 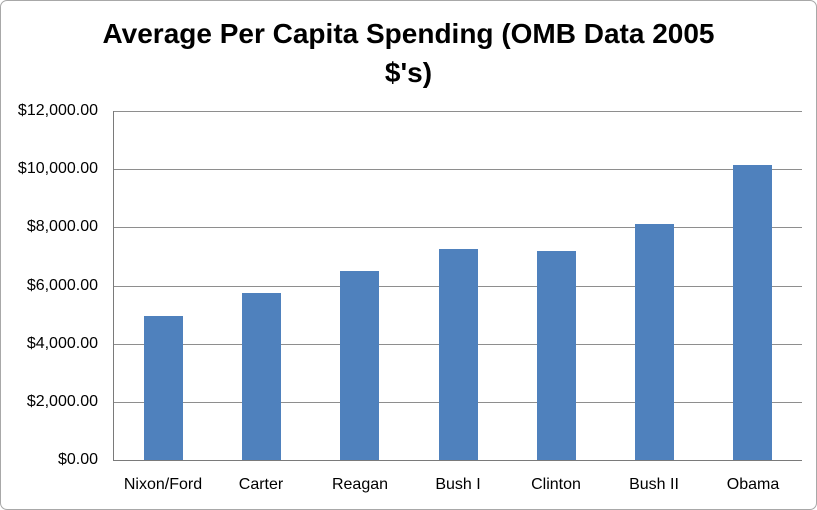 I want to click on x-axis-label: Carter, so click(x=261, y=484).